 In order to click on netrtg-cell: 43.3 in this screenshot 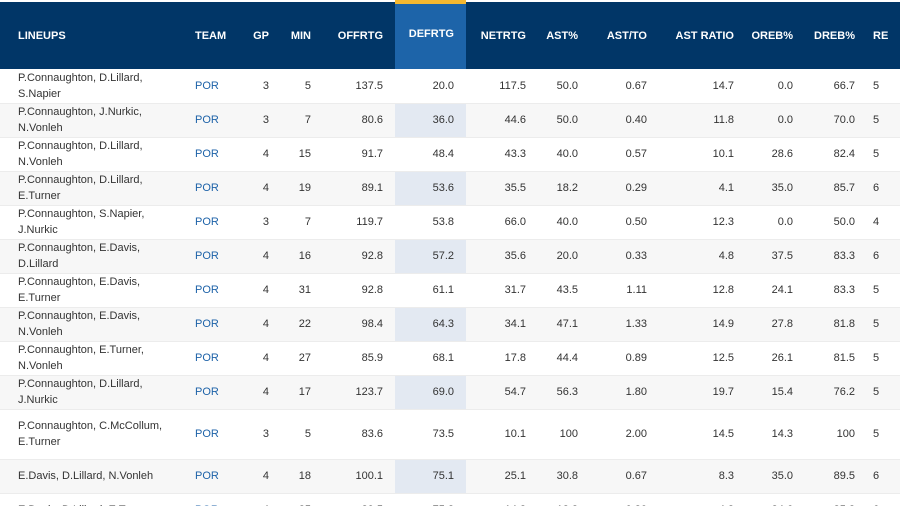, I will do `click(502, 154)`.